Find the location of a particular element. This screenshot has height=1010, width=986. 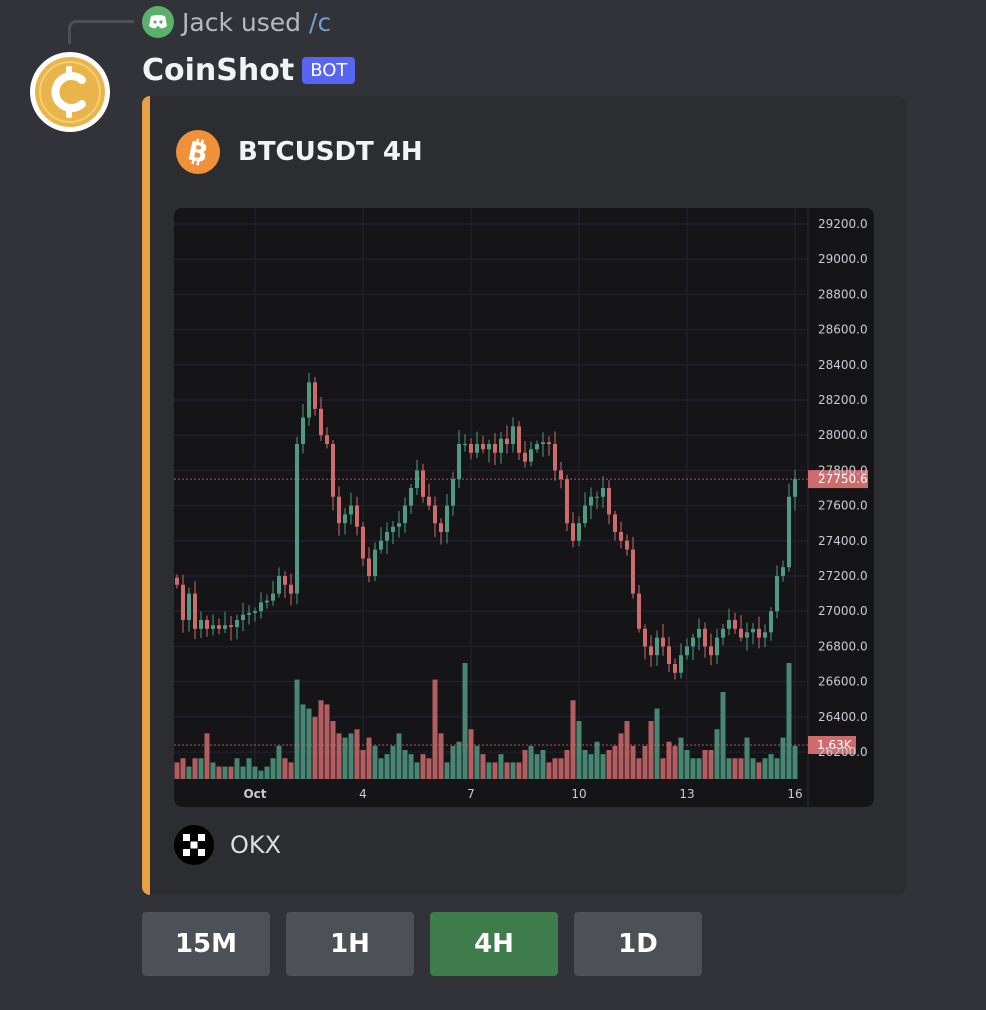

interval-button-4h: 4H is located at coordinates (494, 944).